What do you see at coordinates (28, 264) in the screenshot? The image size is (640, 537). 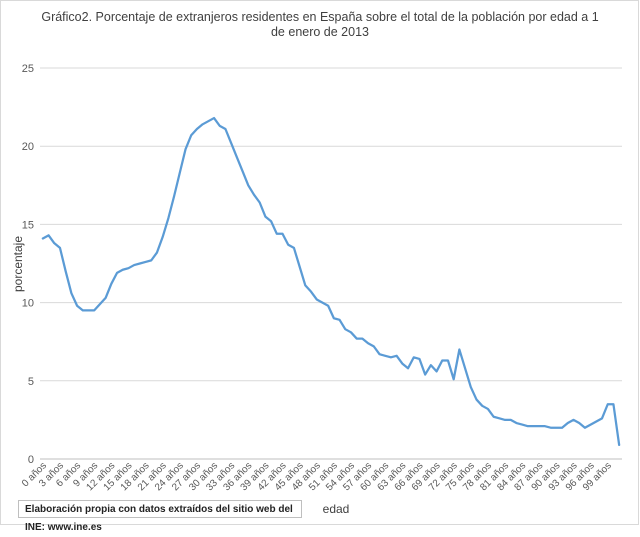 I see `y-axis-ticks: 0 5 10 15 20 25` at bounding box center [28, 264].